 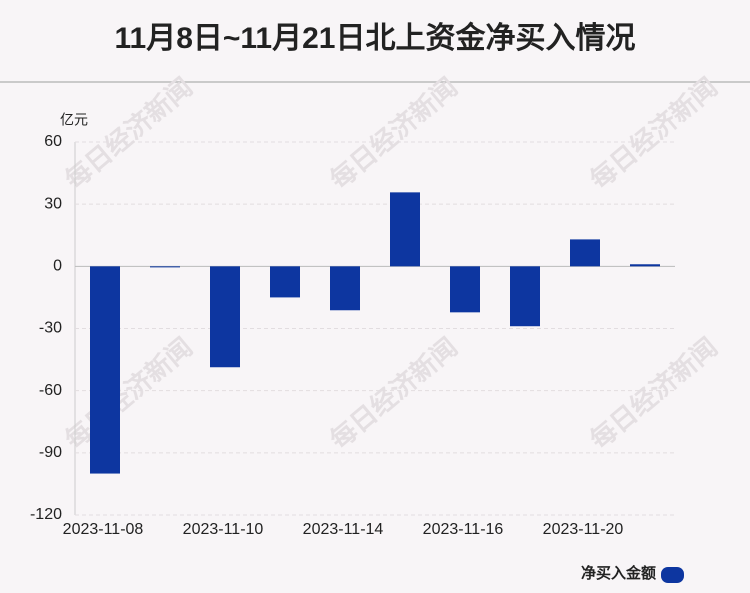 What do you see at coordinates (50, 452) in the screenshot?
I see `y-tick-label: -90` at bounding box center [50, 452].